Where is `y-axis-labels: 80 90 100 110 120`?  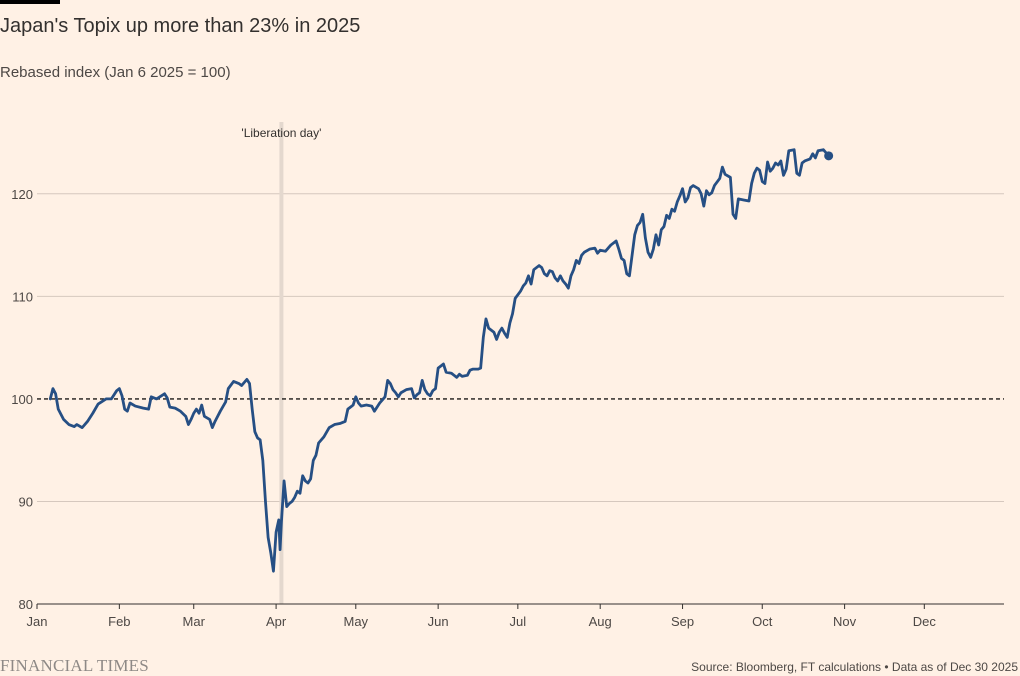
y-axis-labels: 80 90 100 110 120 is located at coordinates (22, 399).